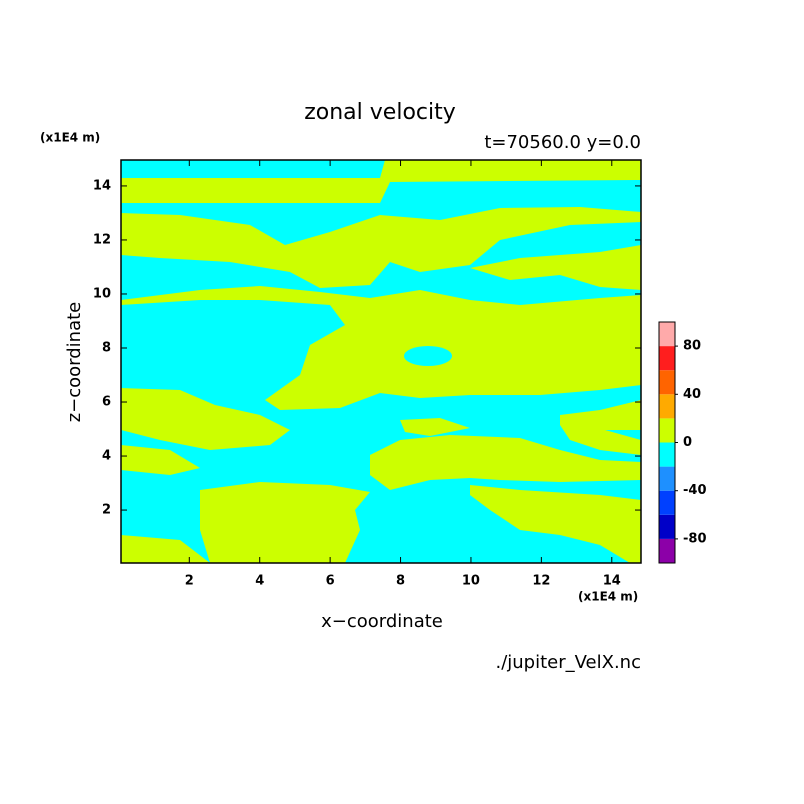  What do you see at coordinates (382, 621) in the screenshot?
I see `x-axis-label: x−coordinate` at bounding box center [382, 621].